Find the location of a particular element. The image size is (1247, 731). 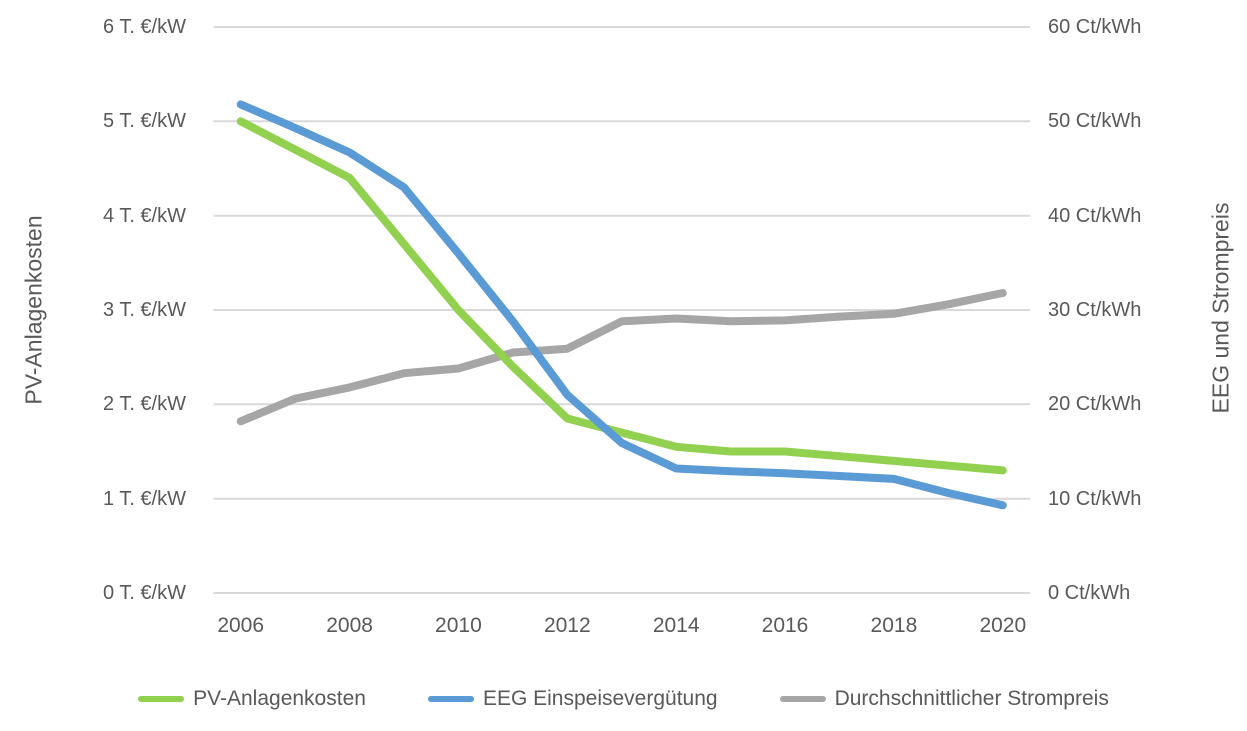

legend-item-durchschnittlicher-strompreis: Durchschnittlicher Strompreis is located at coordinates (944, 699).